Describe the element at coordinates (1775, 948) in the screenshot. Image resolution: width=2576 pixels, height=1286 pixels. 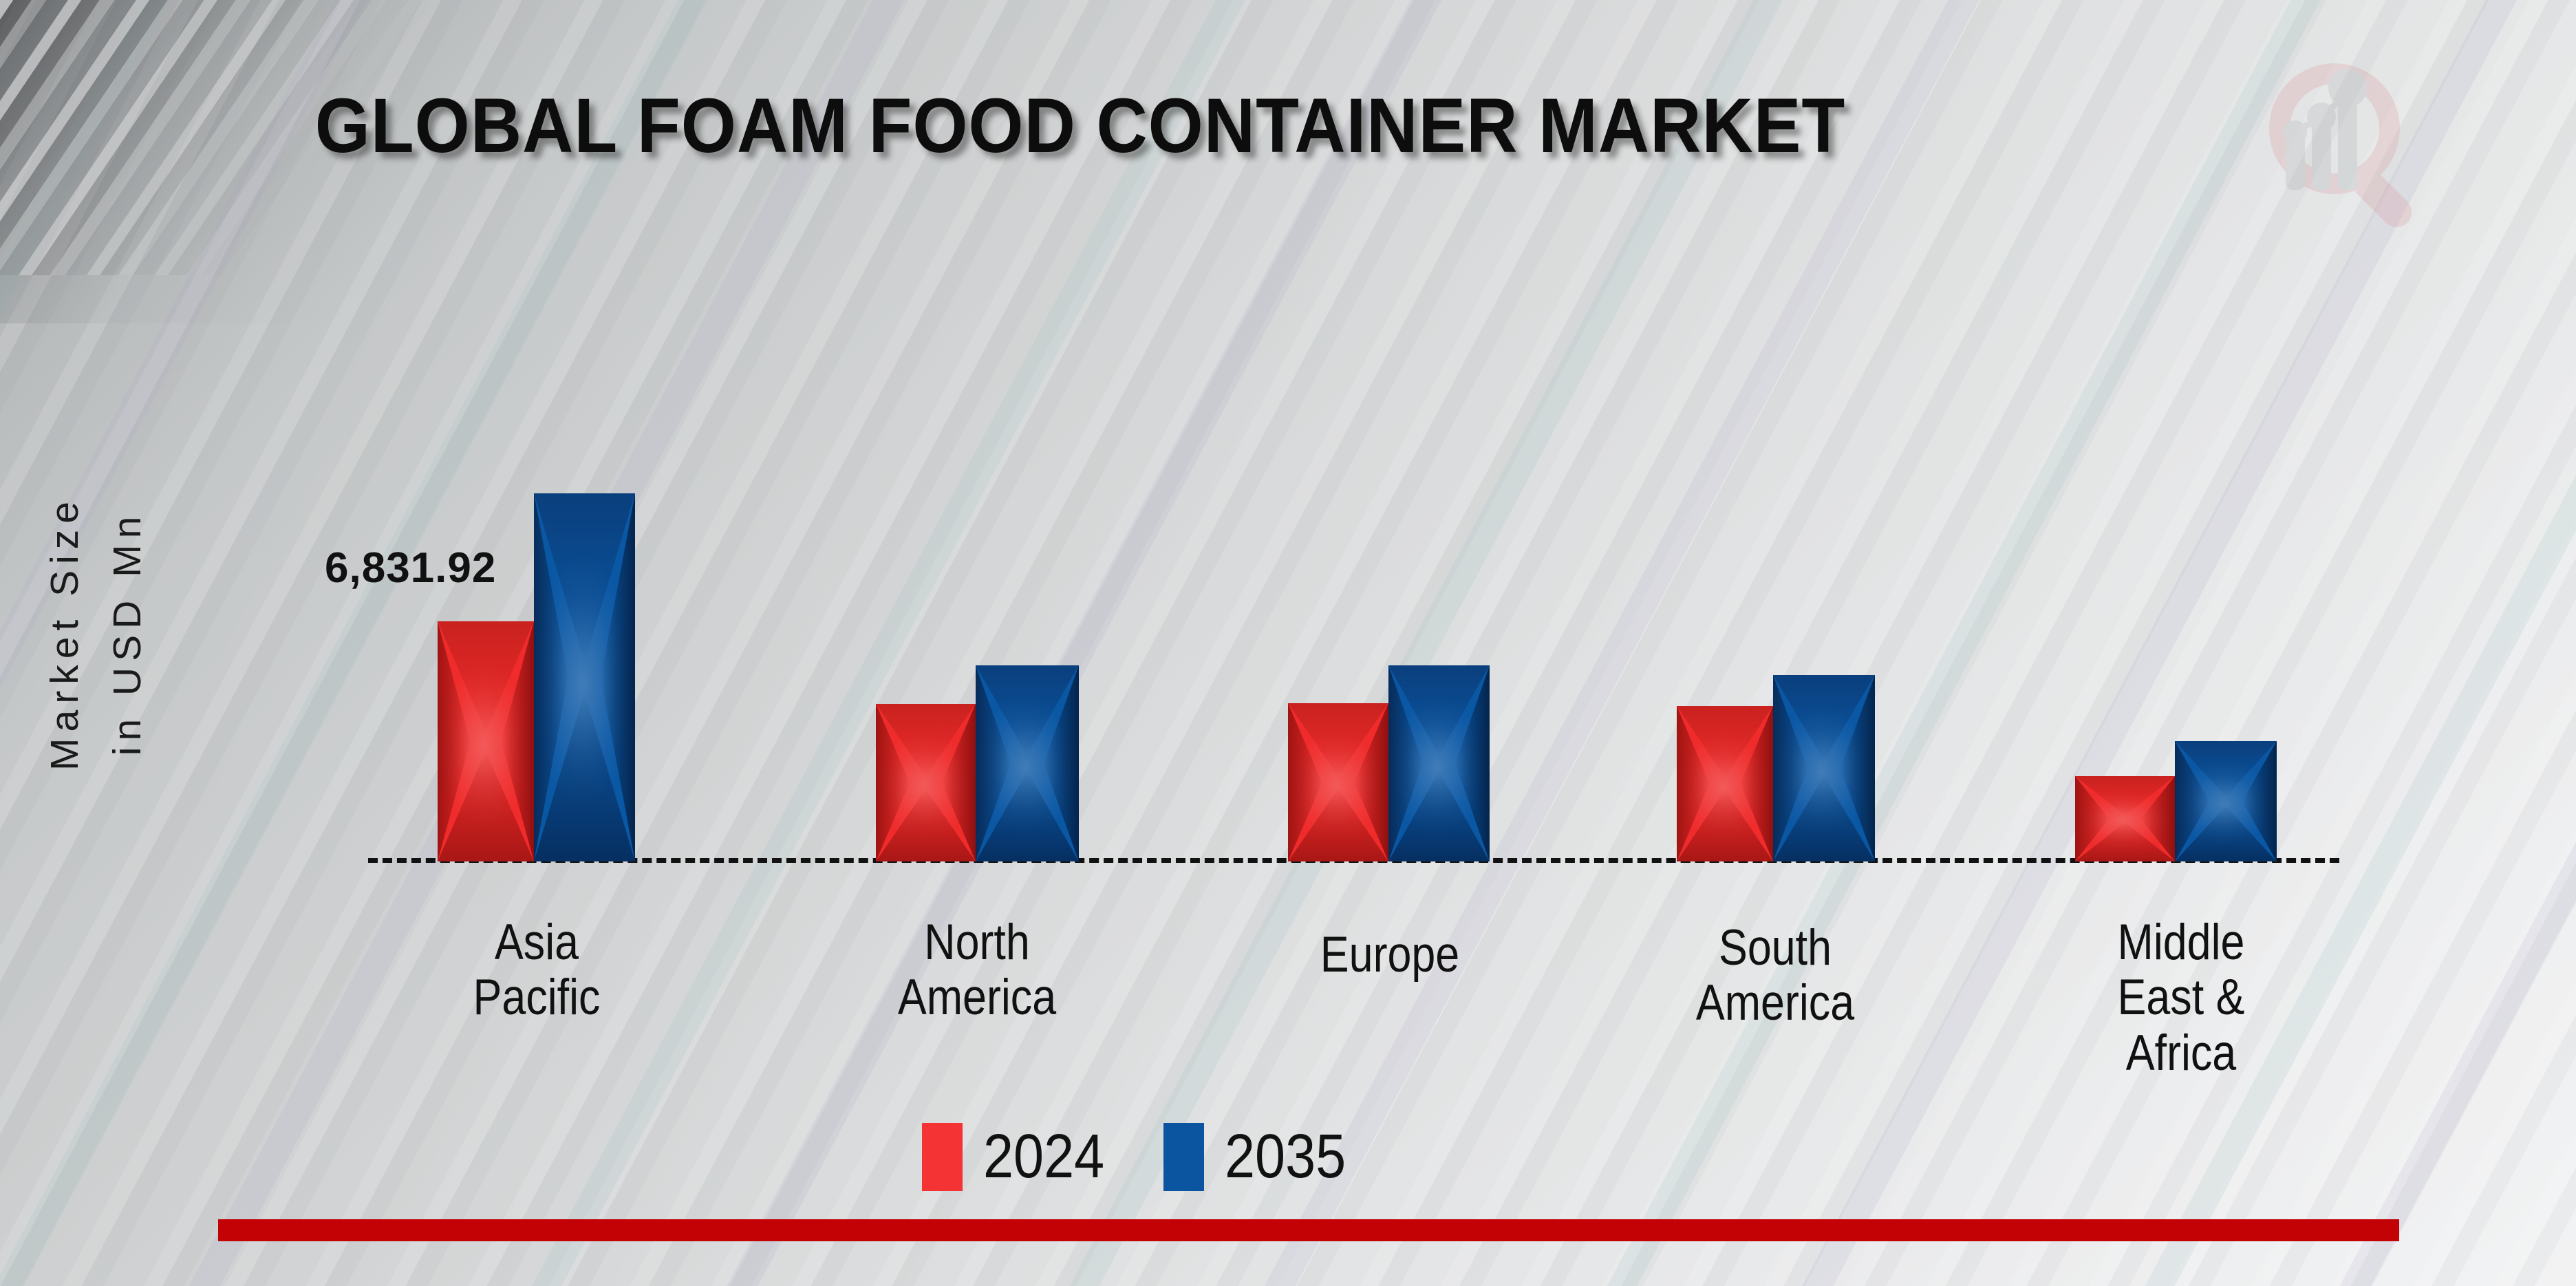
I see `category-label-line: South` at that location.